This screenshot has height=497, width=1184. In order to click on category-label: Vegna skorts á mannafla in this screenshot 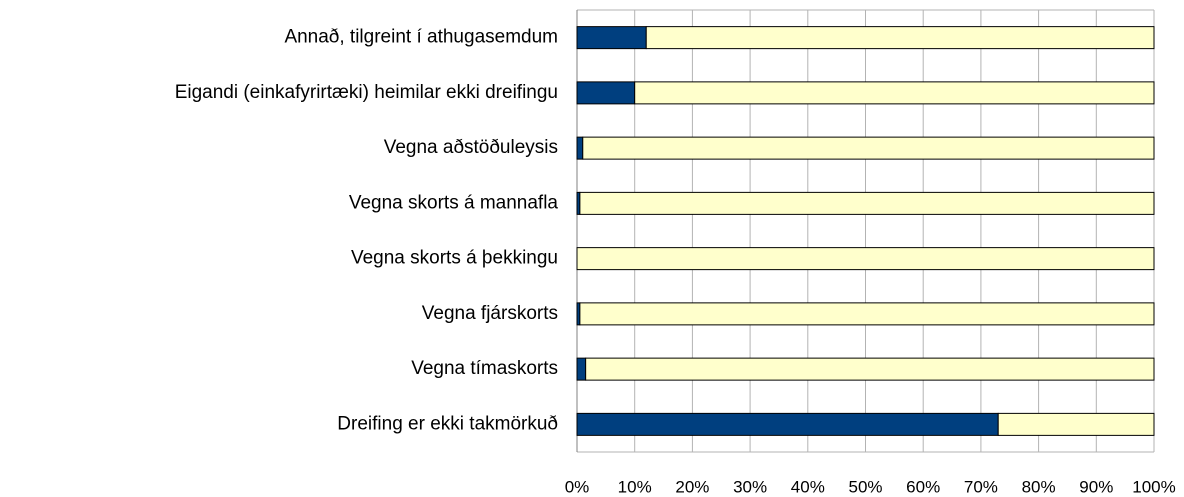, I will do `click(454, 202)`.